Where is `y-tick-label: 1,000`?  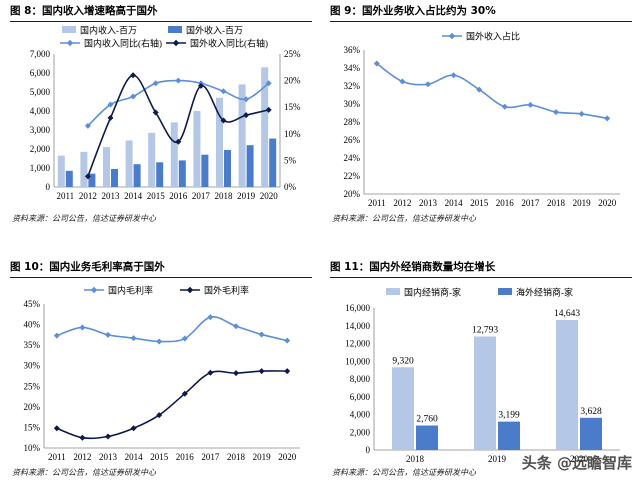 y-tick-label: 1,000 is located at coordinates (40, 168).